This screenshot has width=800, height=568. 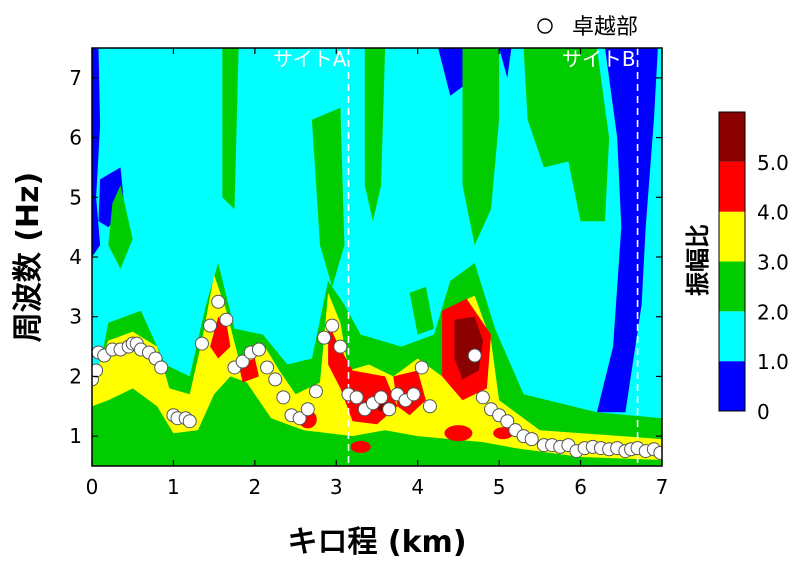 What do you see at coordinates (75, 317) in the screenshot?
I see `y-tick-label: 3` at bounding box center [75, 317].